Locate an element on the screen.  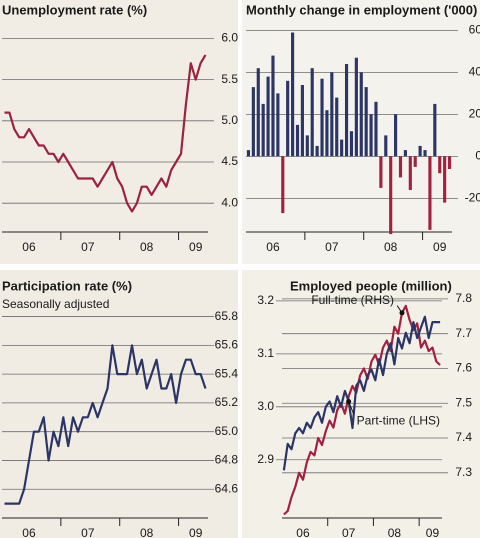
y2-tick-label: 7.7 is located at coordinates (463, 333).